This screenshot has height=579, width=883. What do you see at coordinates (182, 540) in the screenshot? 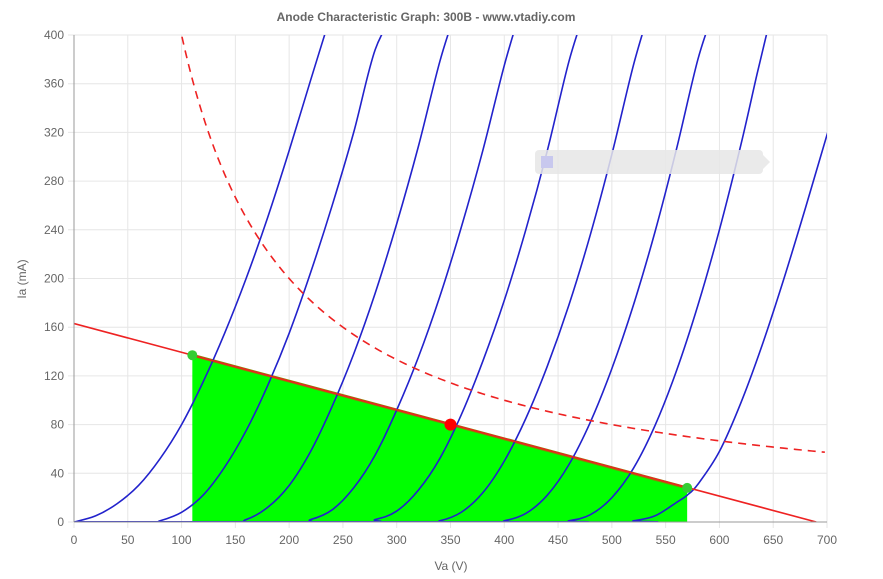
I see `x-tick-label: 100` at bounding box center [182, 540].